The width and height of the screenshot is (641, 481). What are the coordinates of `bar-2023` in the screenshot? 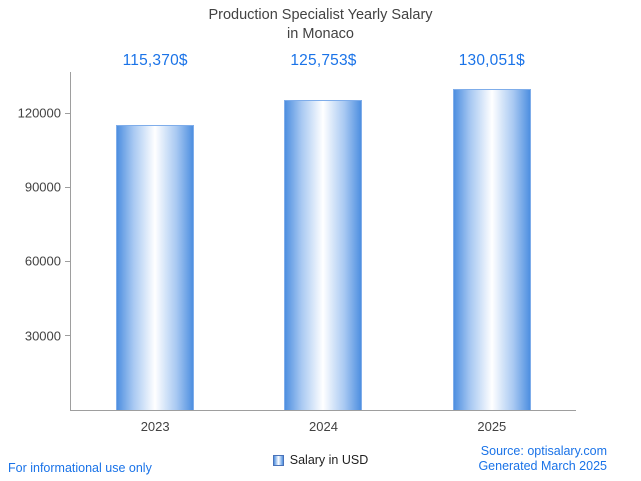 It's located at (155, 267).